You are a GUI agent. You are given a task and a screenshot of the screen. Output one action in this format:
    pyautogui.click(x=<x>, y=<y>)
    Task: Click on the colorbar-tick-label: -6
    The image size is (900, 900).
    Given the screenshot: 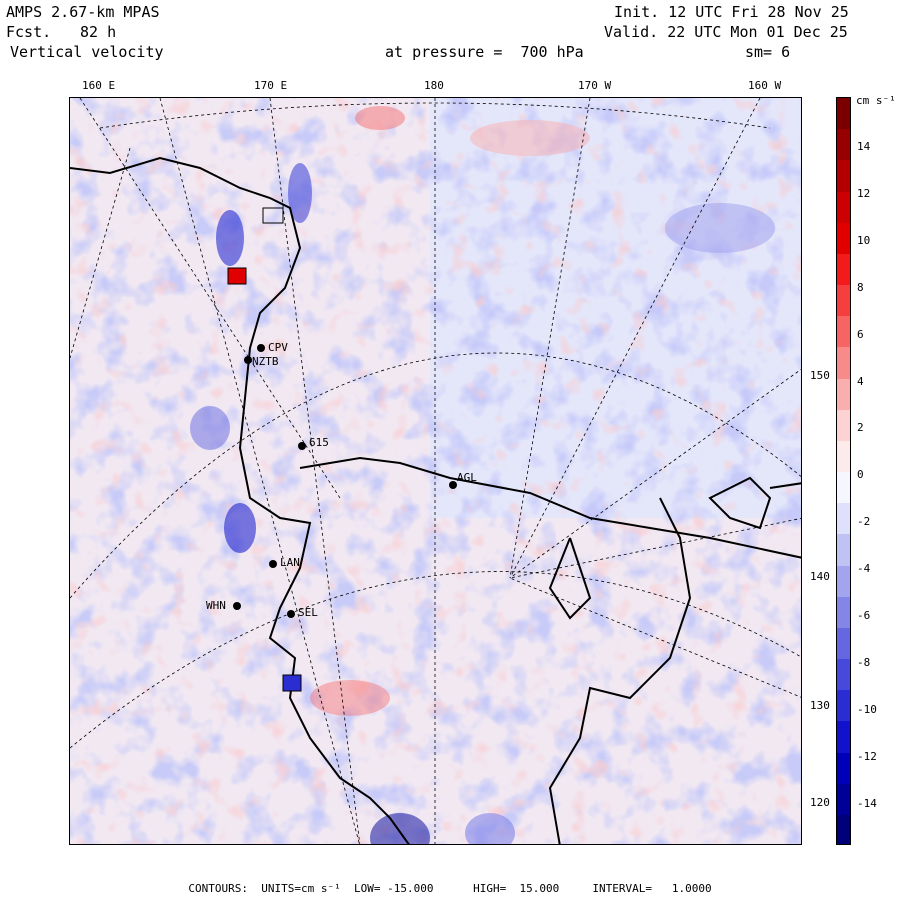 What is the action you would take?
    pyautogui.click(x=864, y=615)
    